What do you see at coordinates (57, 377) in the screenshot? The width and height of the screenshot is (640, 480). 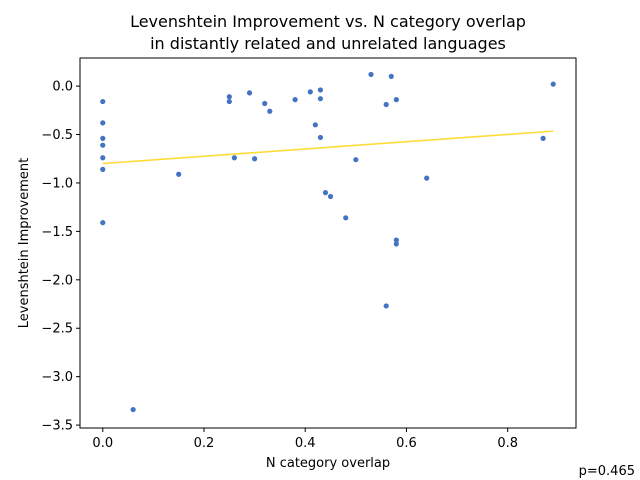 I see `y-tick-label-6: −3.0` at bounding box center [57, 377].